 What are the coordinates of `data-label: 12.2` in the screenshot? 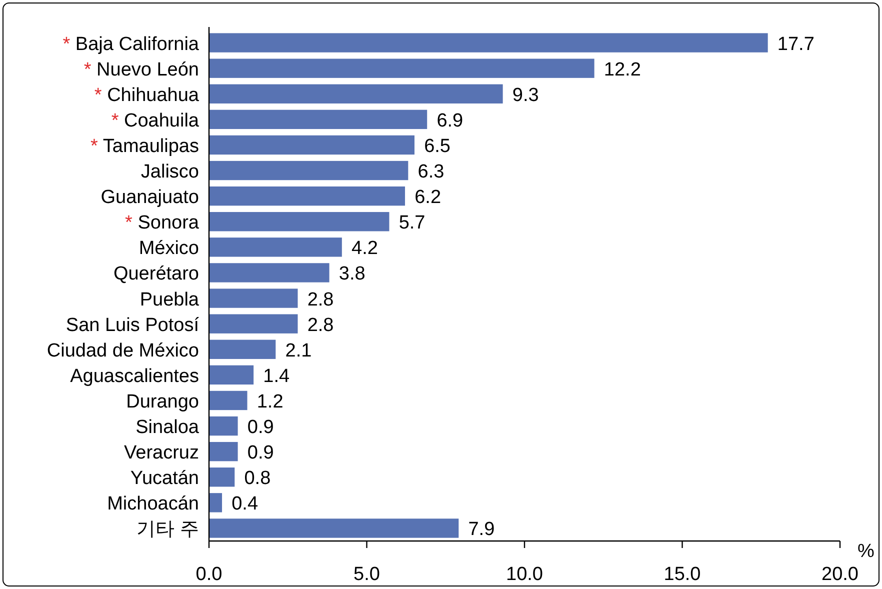 It's located at (622, 69).